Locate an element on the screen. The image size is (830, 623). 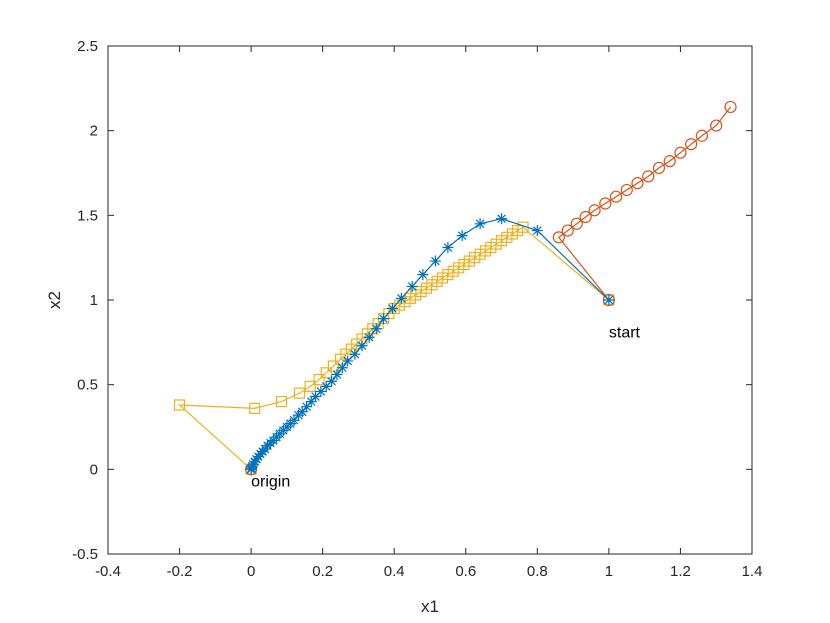
x-tick-label: -0.2 is located at coordinates (180, 571).